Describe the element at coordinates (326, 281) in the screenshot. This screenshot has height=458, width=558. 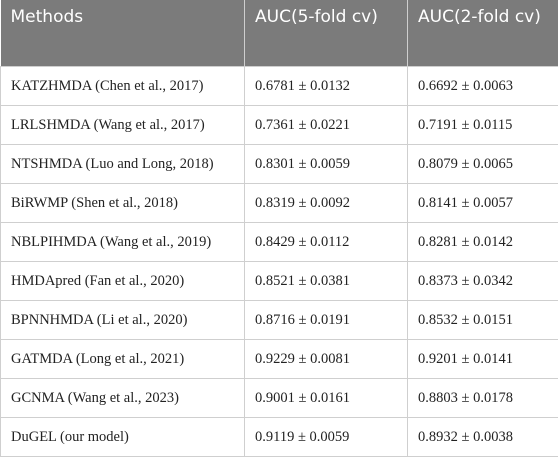
I see `auc-cell: 0.8521 ± 0.0381` at that location.